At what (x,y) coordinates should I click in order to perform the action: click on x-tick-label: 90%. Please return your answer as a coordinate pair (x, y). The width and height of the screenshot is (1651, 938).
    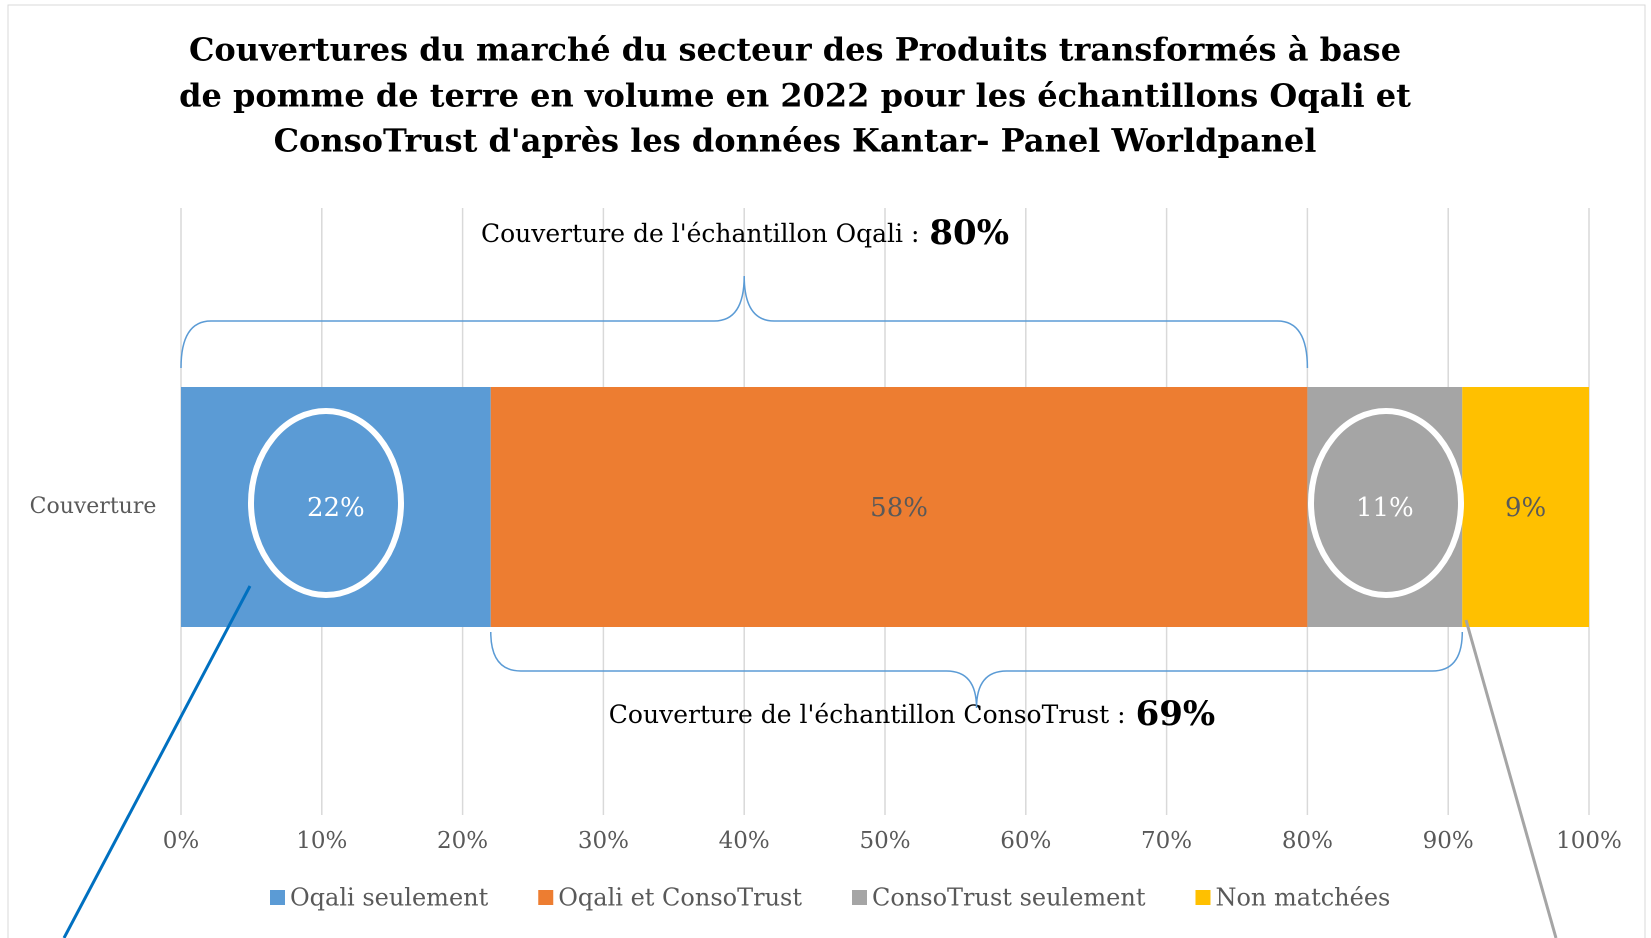
    Looking at the image, I should click on (1448, 841).